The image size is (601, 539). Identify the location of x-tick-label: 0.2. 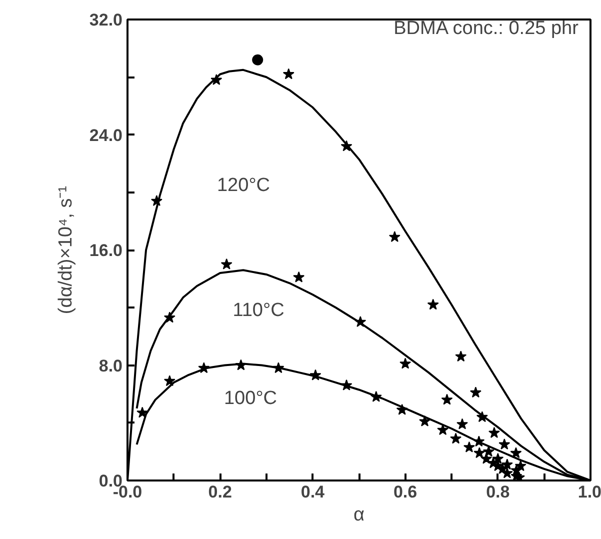
(220, 492).